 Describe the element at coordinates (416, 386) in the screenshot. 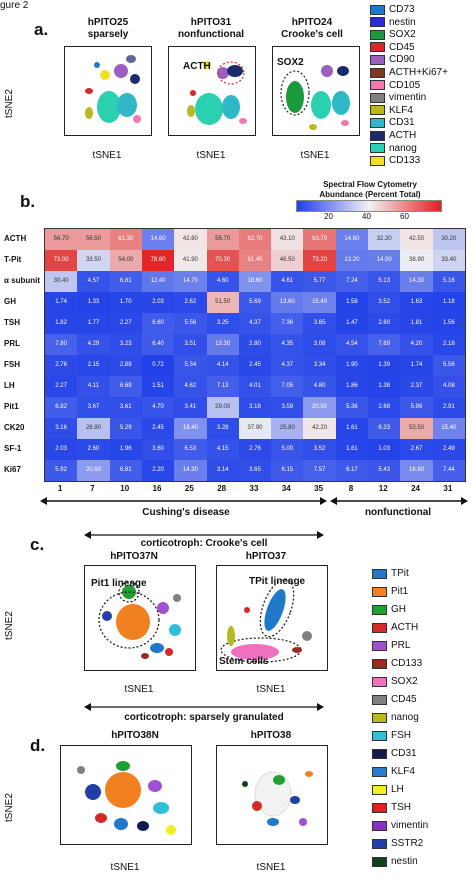

I see `heatmap-cell: 2.37` at that location.